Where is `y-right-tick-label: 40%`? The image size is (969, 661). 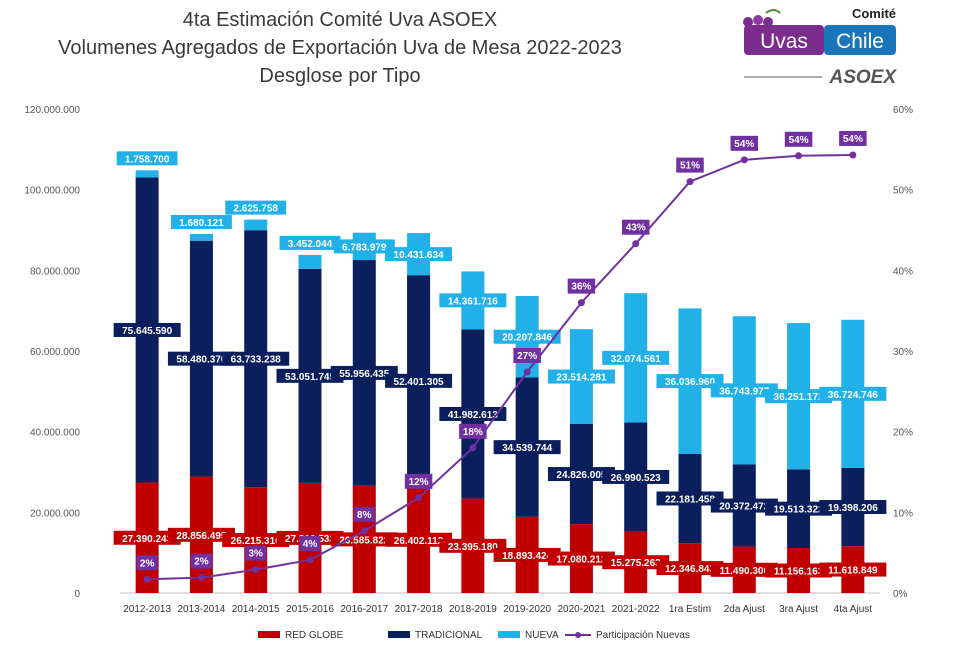
y-right-tick-label: 40% is located at coordinates (903, 271).